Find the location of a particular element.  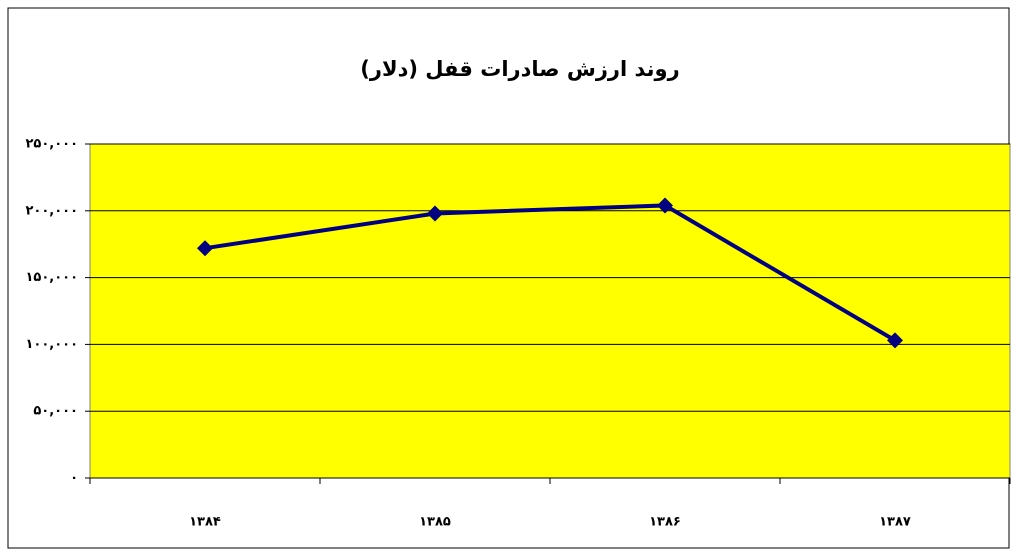

x-tick-label: ۱۳۸۴ is located at coordinates (205, 522).